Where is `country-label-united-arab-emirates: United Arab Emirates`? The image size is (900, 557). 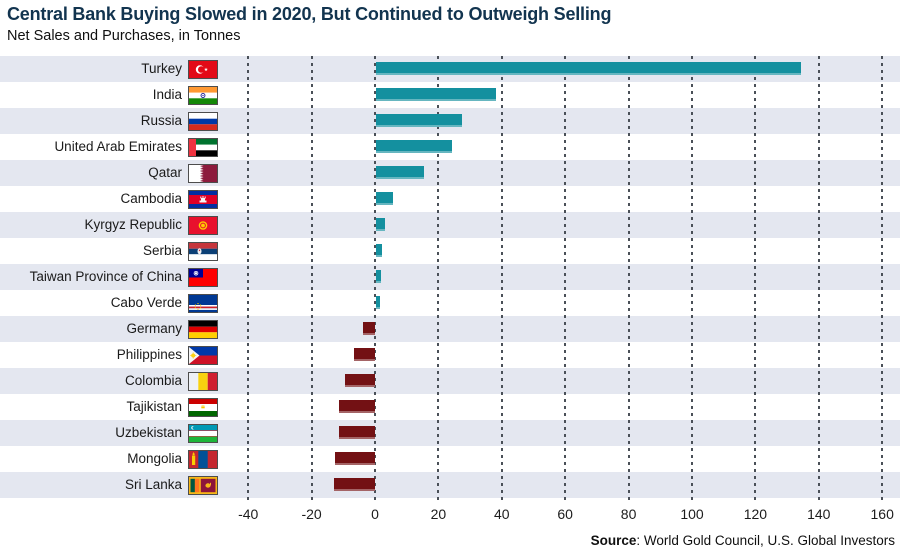
country-label-united-arab-emirates: United Arab Emirates is located at coordinates (118, 146).